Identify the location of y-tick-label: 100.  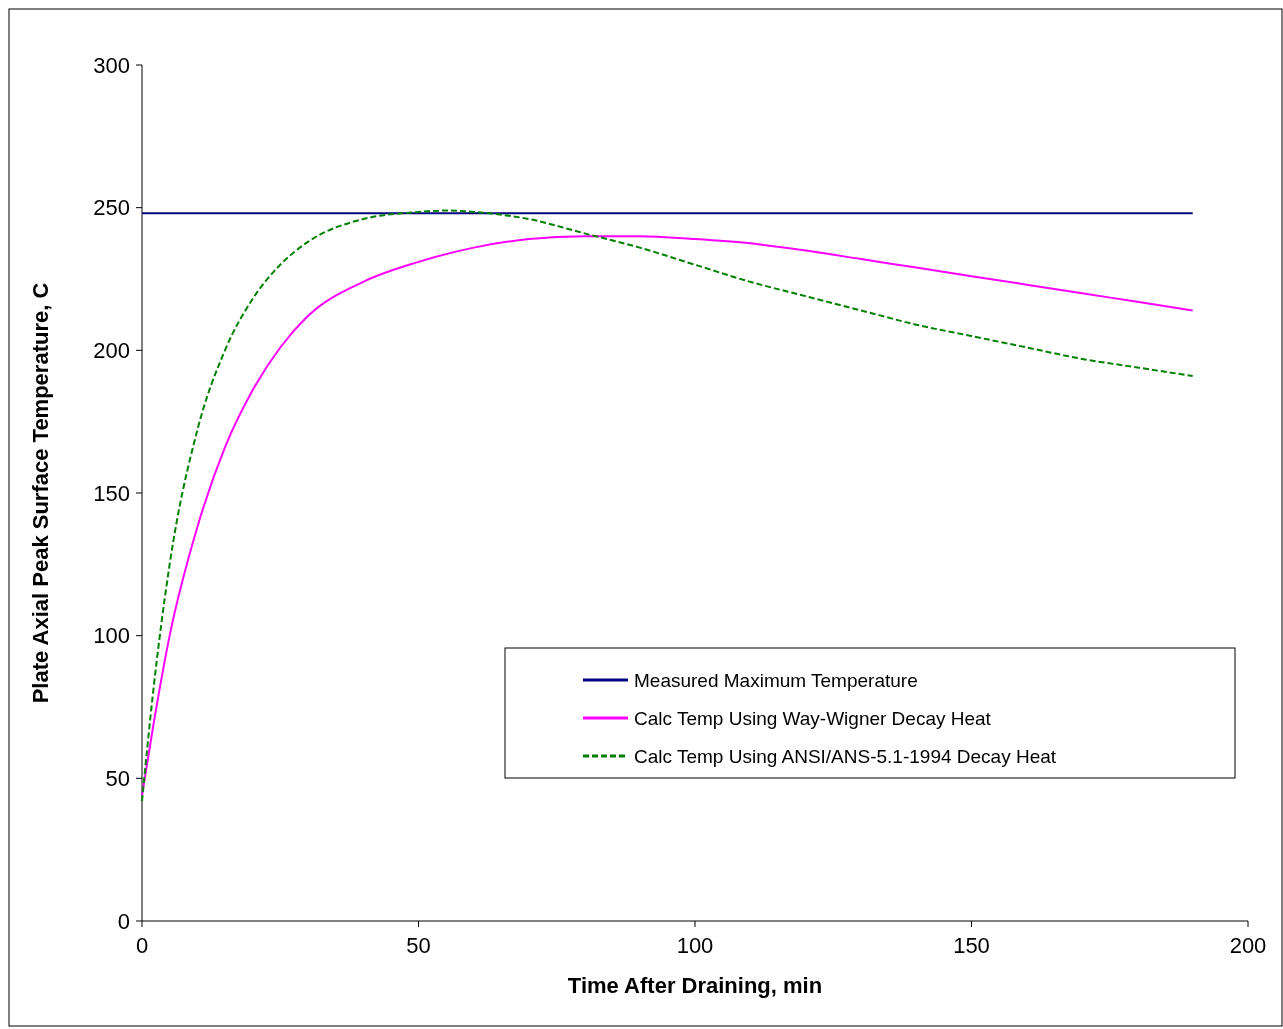
(111, 636).